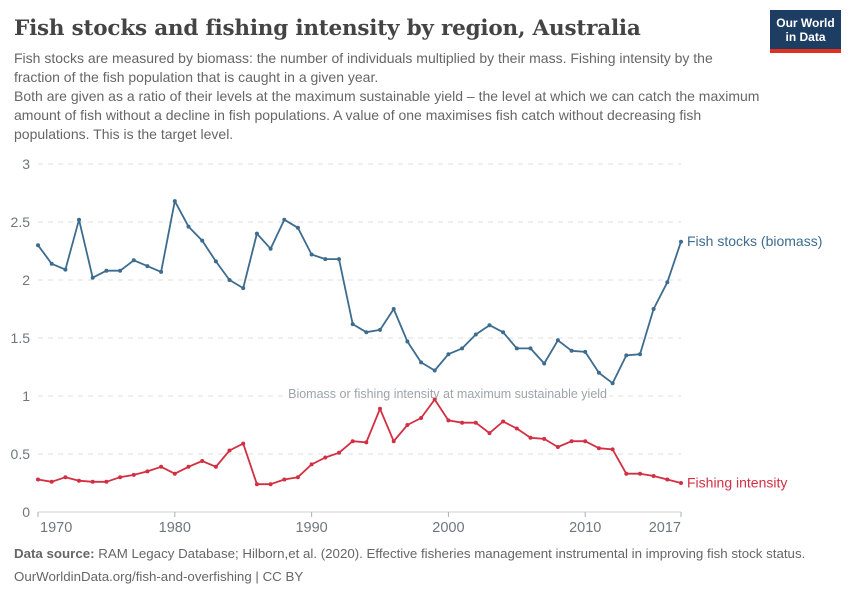  What do you see at coordinates (202, 240) in the screenshot?
I see `fish-stocks-point-1982` at bounding box center [202, 240].